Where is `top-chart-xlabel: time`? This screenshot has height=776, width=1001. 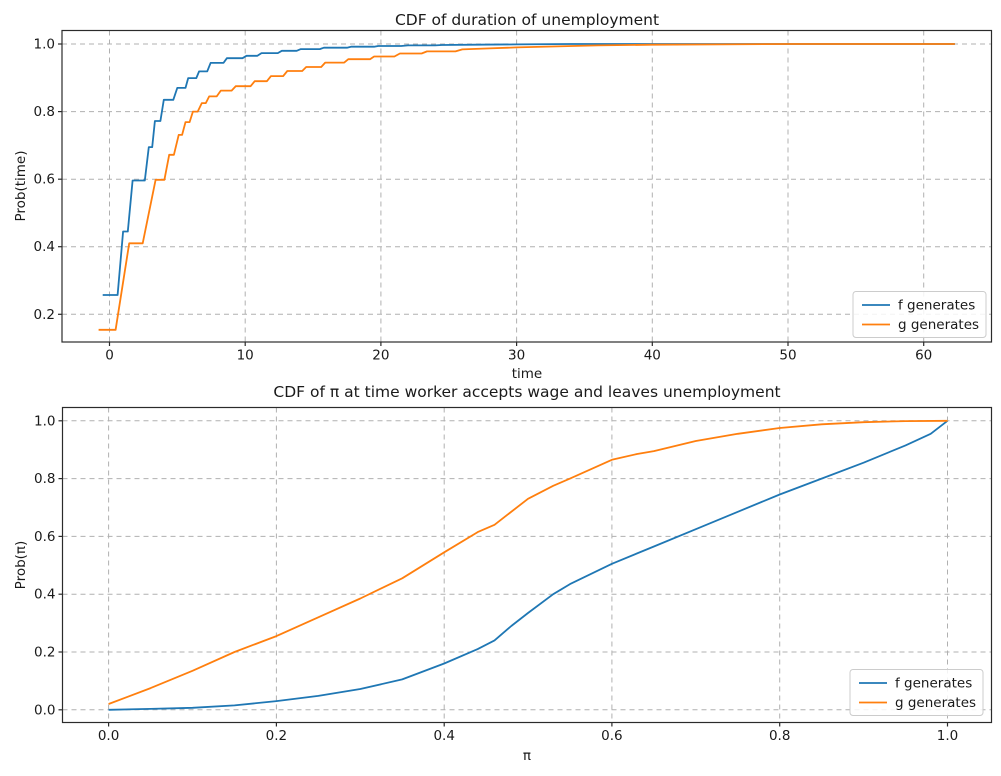 top-chart-xlabel: time is located at coordinates (527, 374).